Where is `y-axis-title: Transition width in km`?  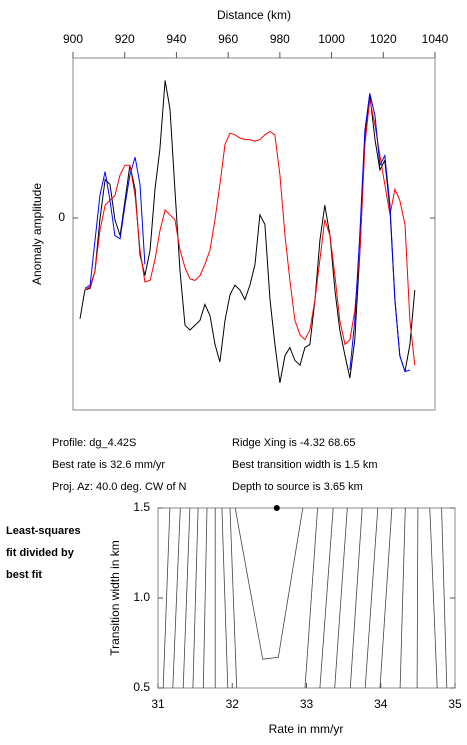 y-axis-title: Transition width in km is located at coordinates (115, 598).